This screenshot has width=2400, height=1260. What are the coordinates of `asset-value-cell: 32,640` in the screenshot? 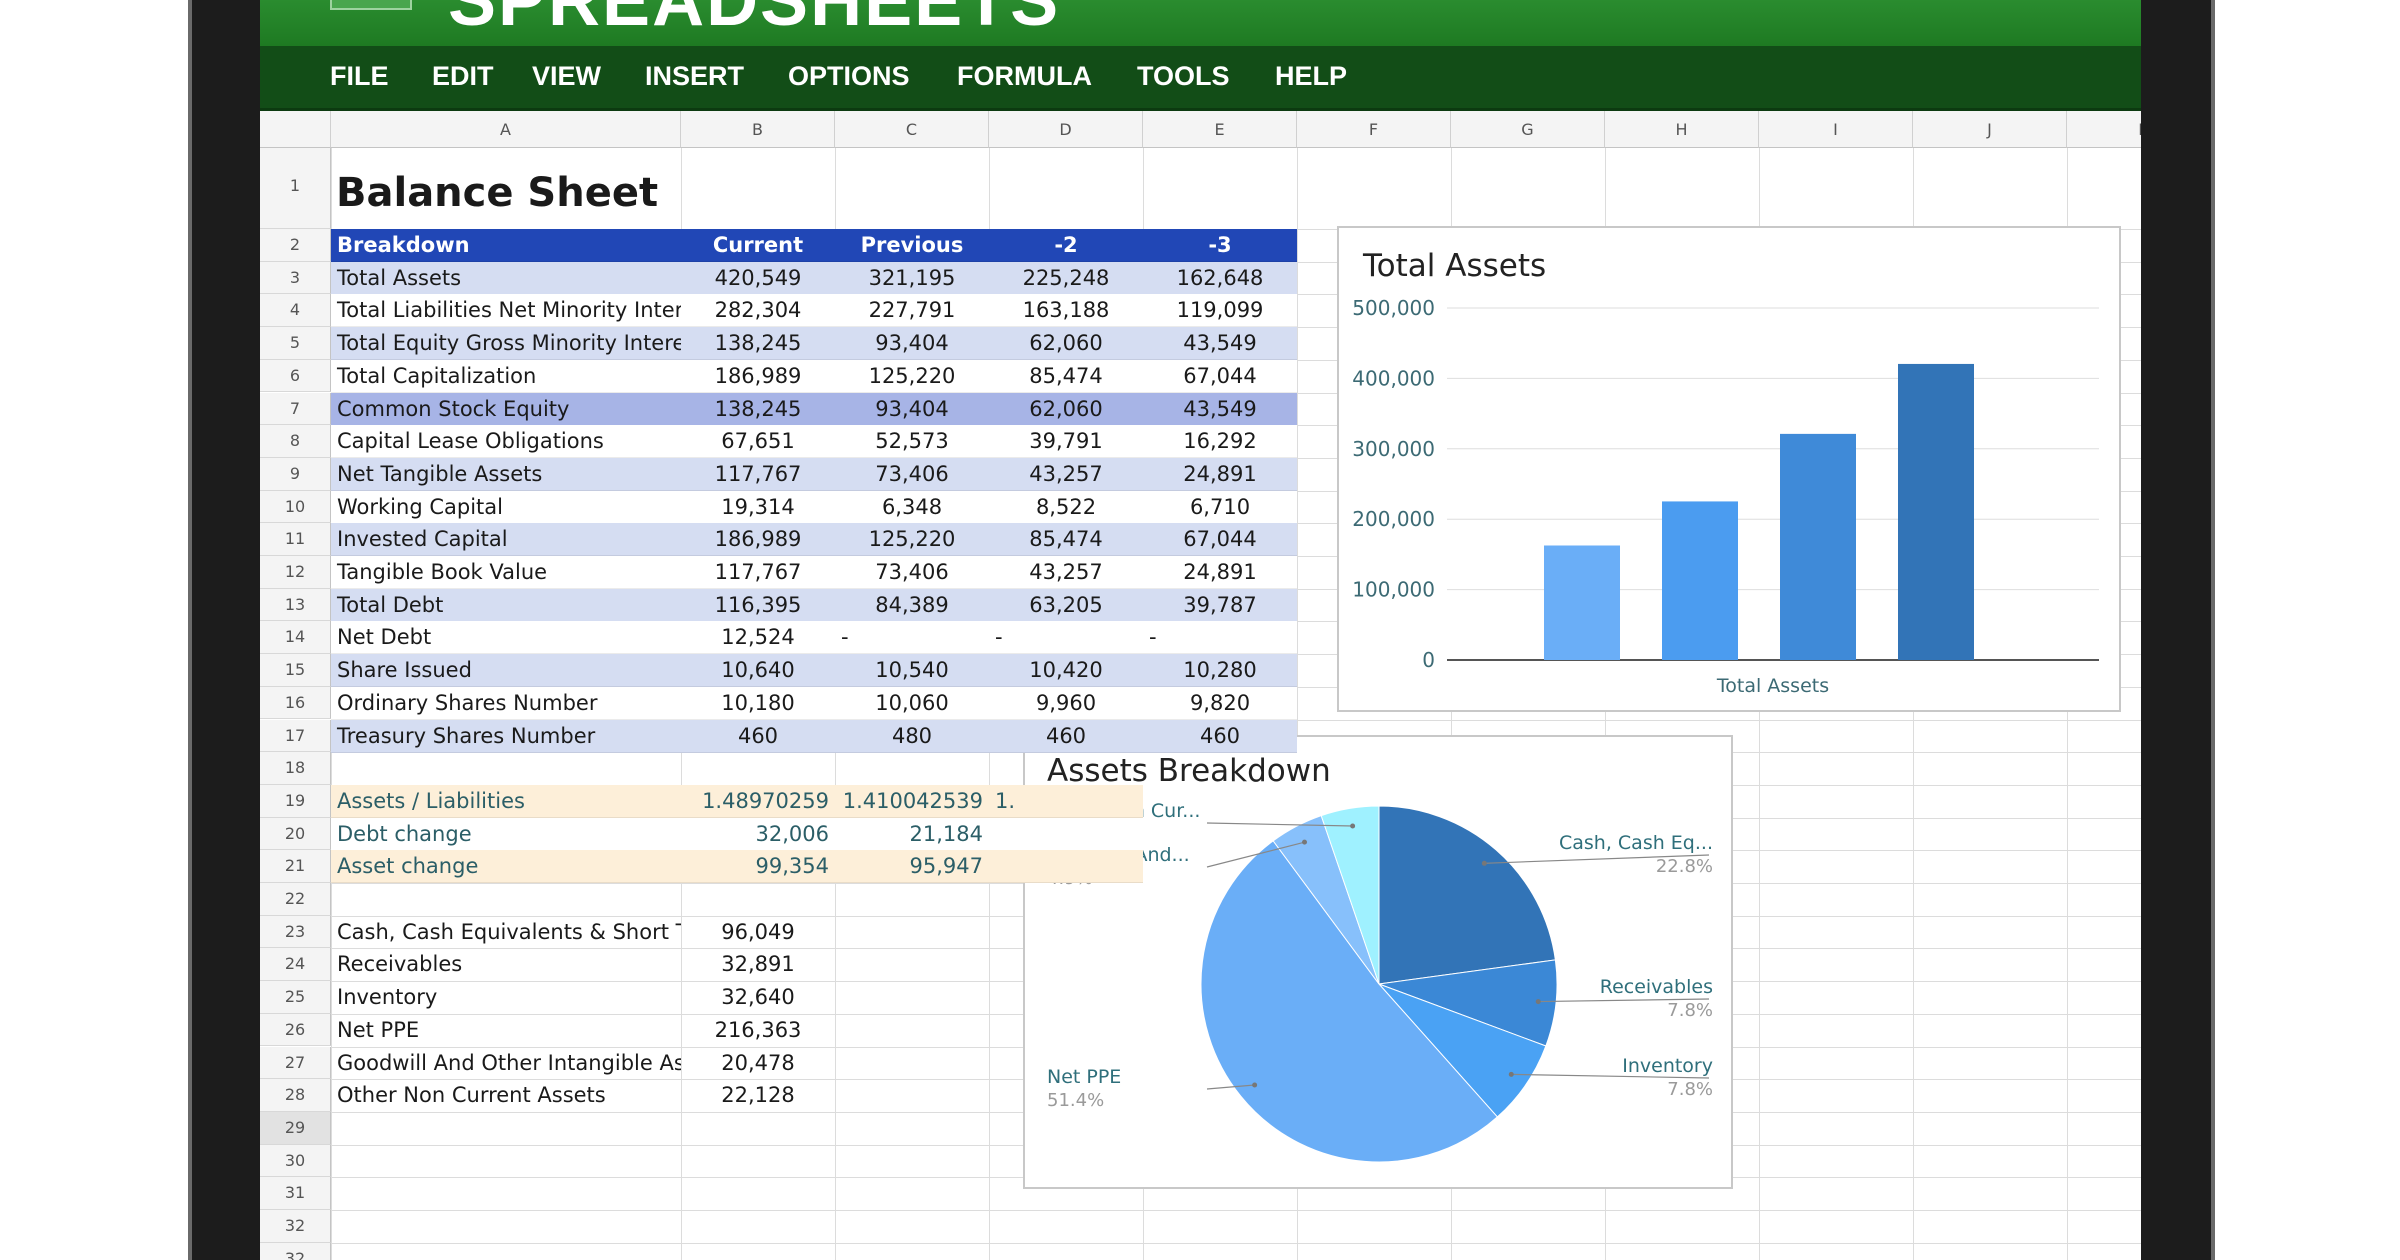 It's located at (758, 997).